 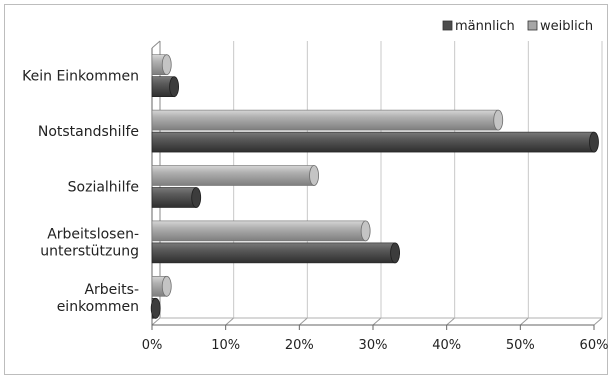 What do you see at coordinates (520, 345) in the screenshot?
I see `x-tick-label: 50%` at bounding box center [520, 345].